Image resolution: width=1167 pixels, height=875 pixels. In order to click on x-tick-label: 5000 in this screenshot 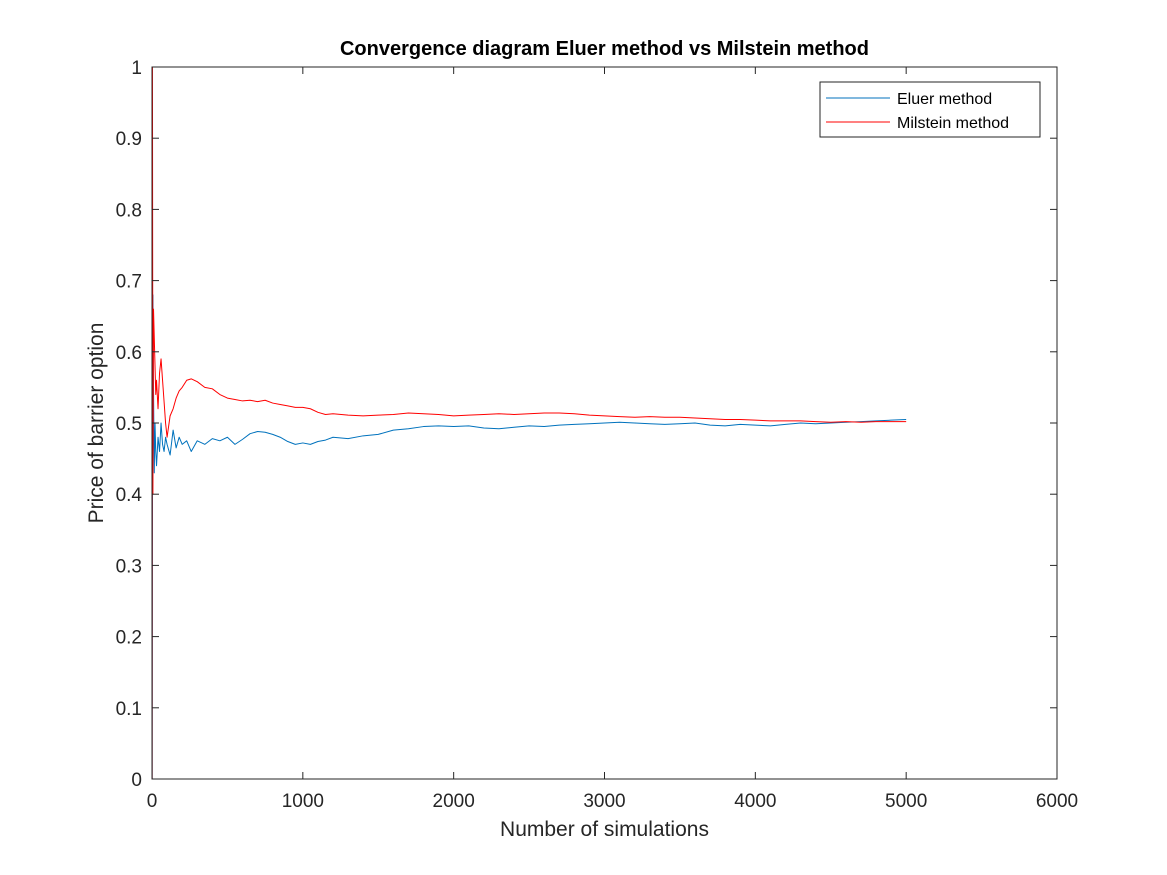, I will do `click(906, 801)`.